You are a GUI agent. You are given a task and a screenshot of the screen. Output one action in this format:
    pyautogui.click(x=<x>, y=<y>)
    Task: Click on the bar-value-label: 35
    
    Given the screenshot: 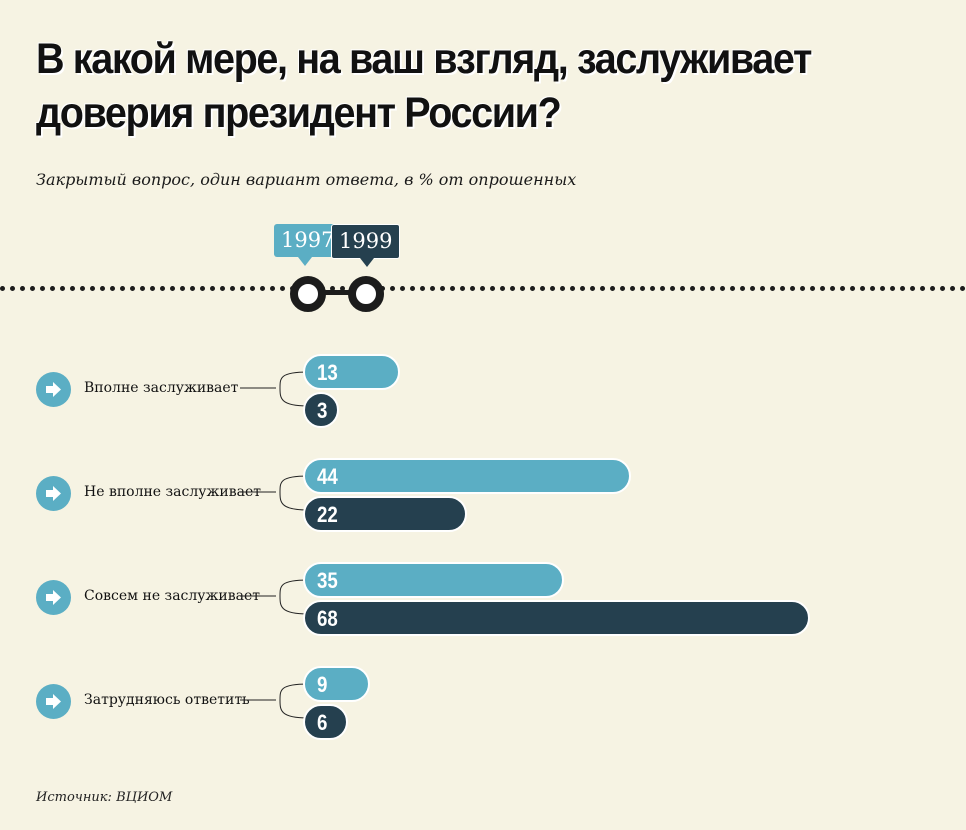 What is the action you would take?
    pyautogui.click(x=327, y=580)
    